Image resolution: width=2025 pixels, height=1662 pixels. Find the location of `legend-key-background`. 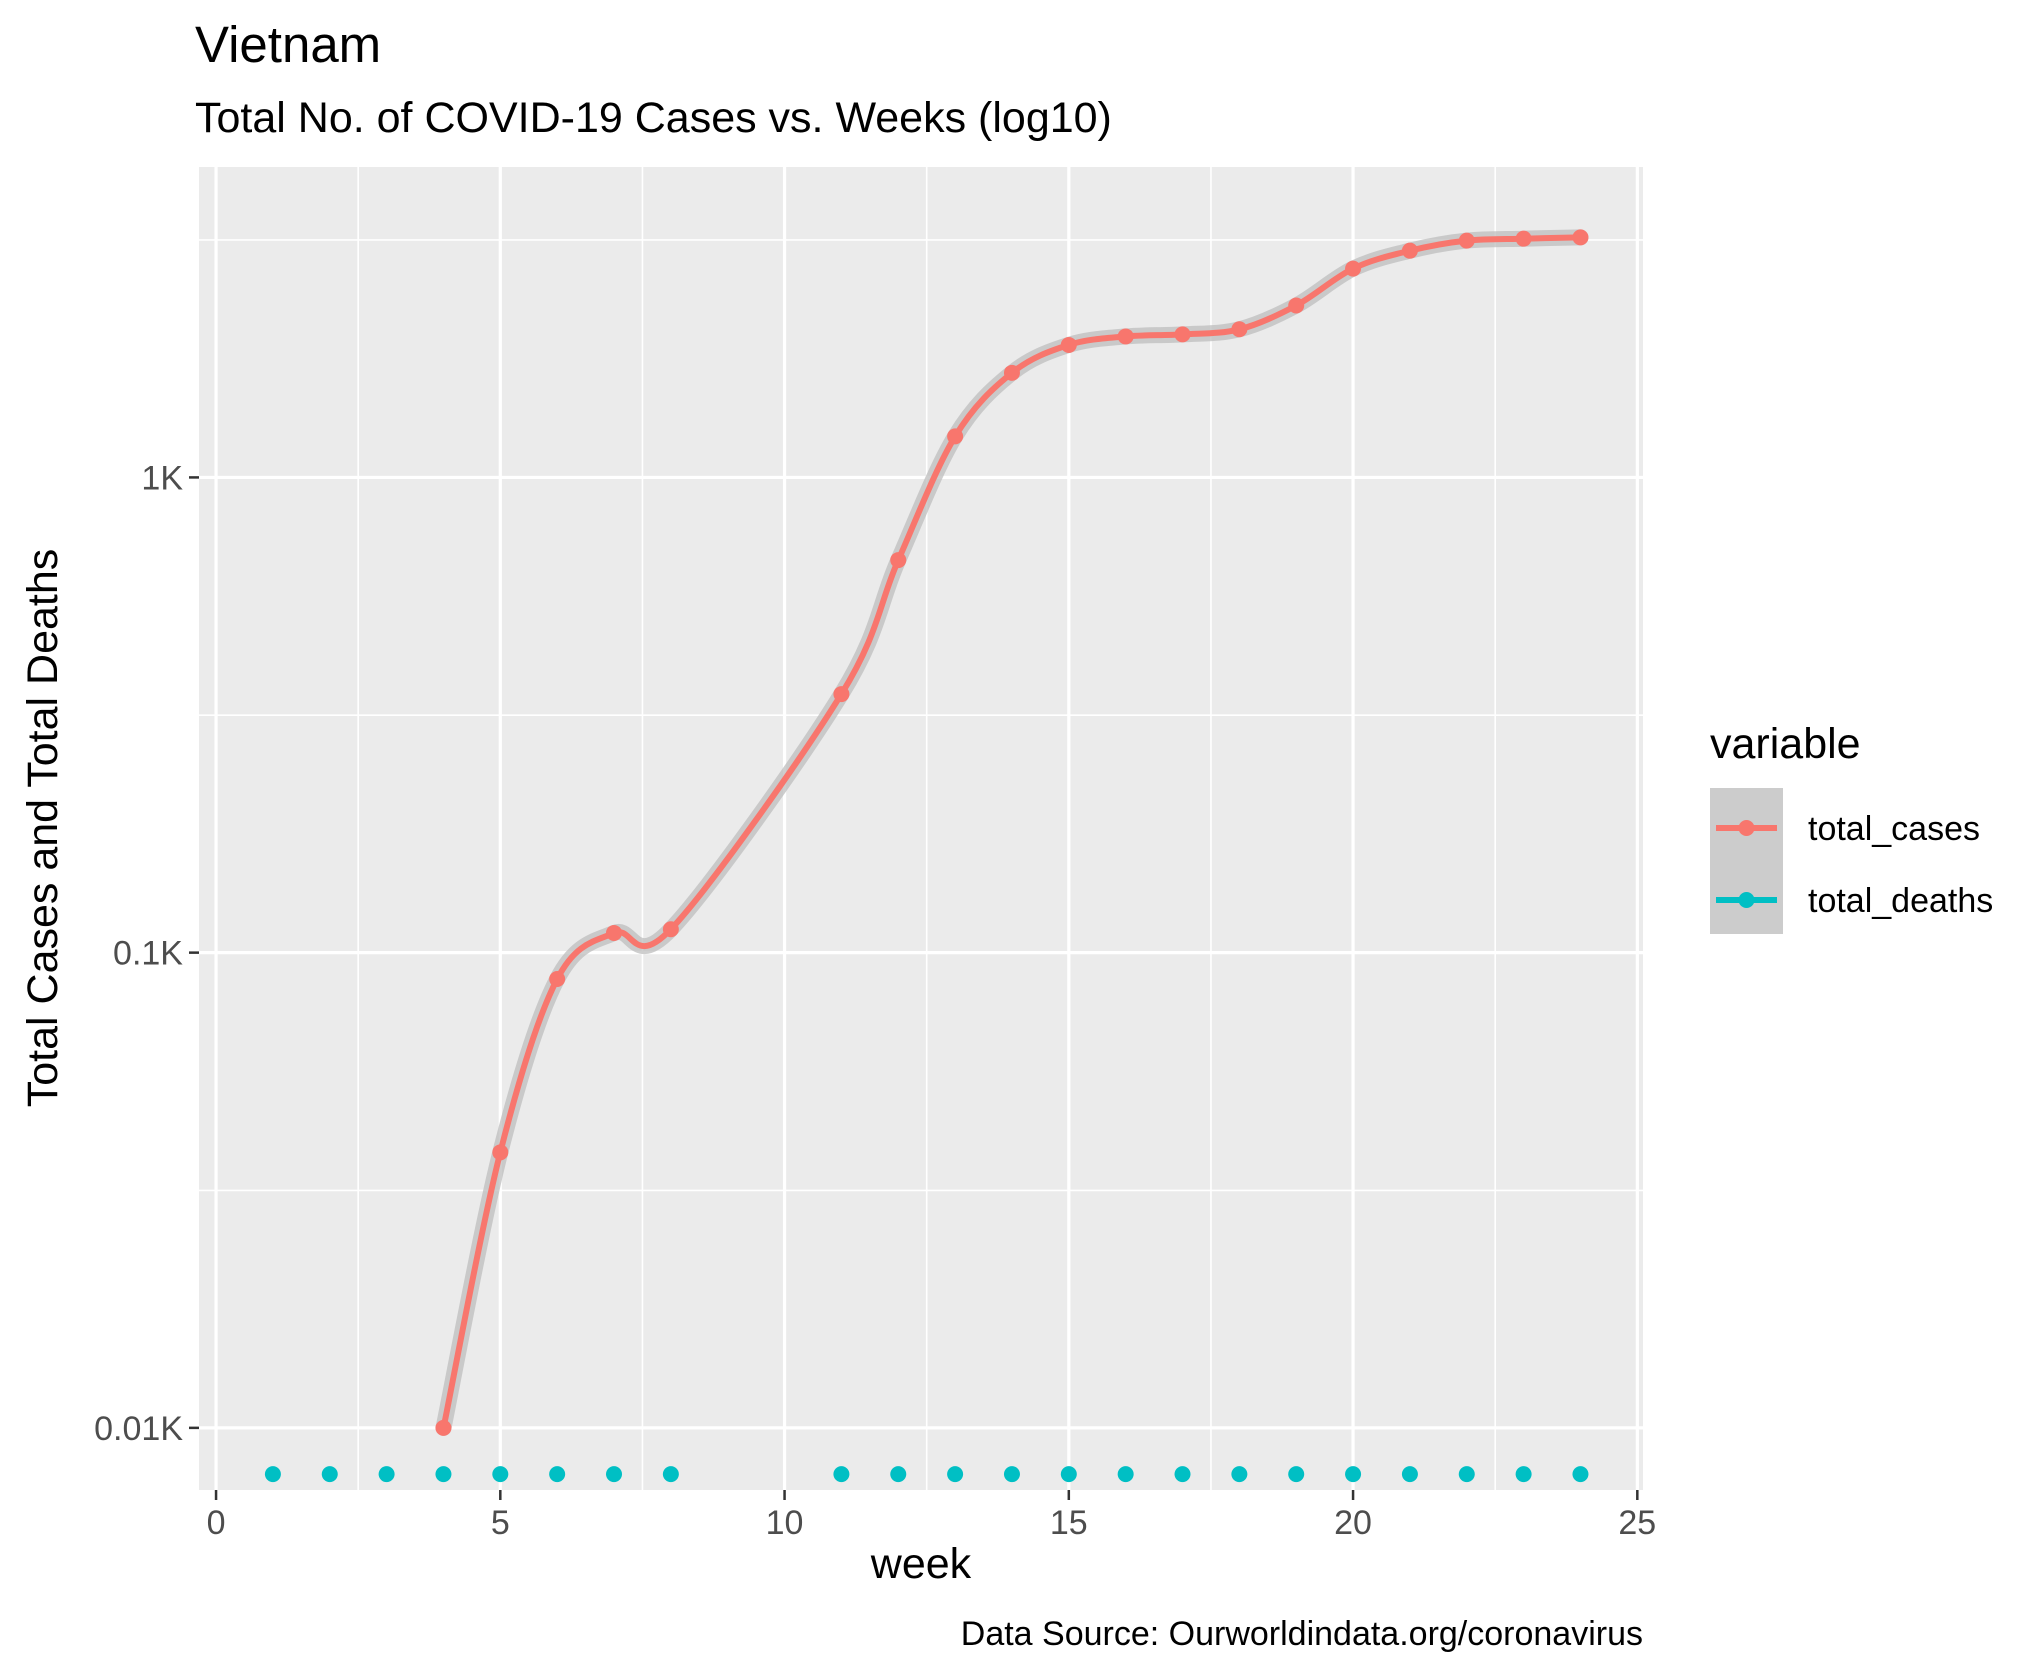

legend-key-background is located at coordinates (1746, 861).